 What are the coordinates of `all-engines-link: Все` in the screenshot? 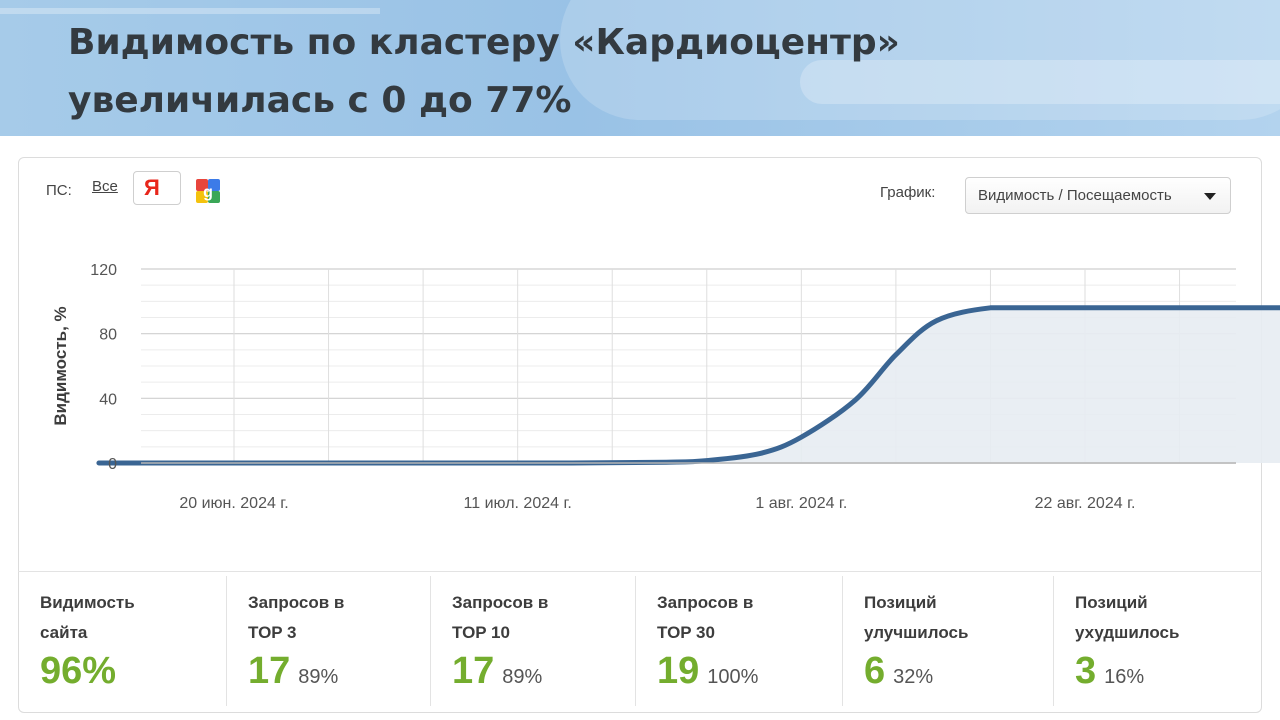 It's located at (105, 186).